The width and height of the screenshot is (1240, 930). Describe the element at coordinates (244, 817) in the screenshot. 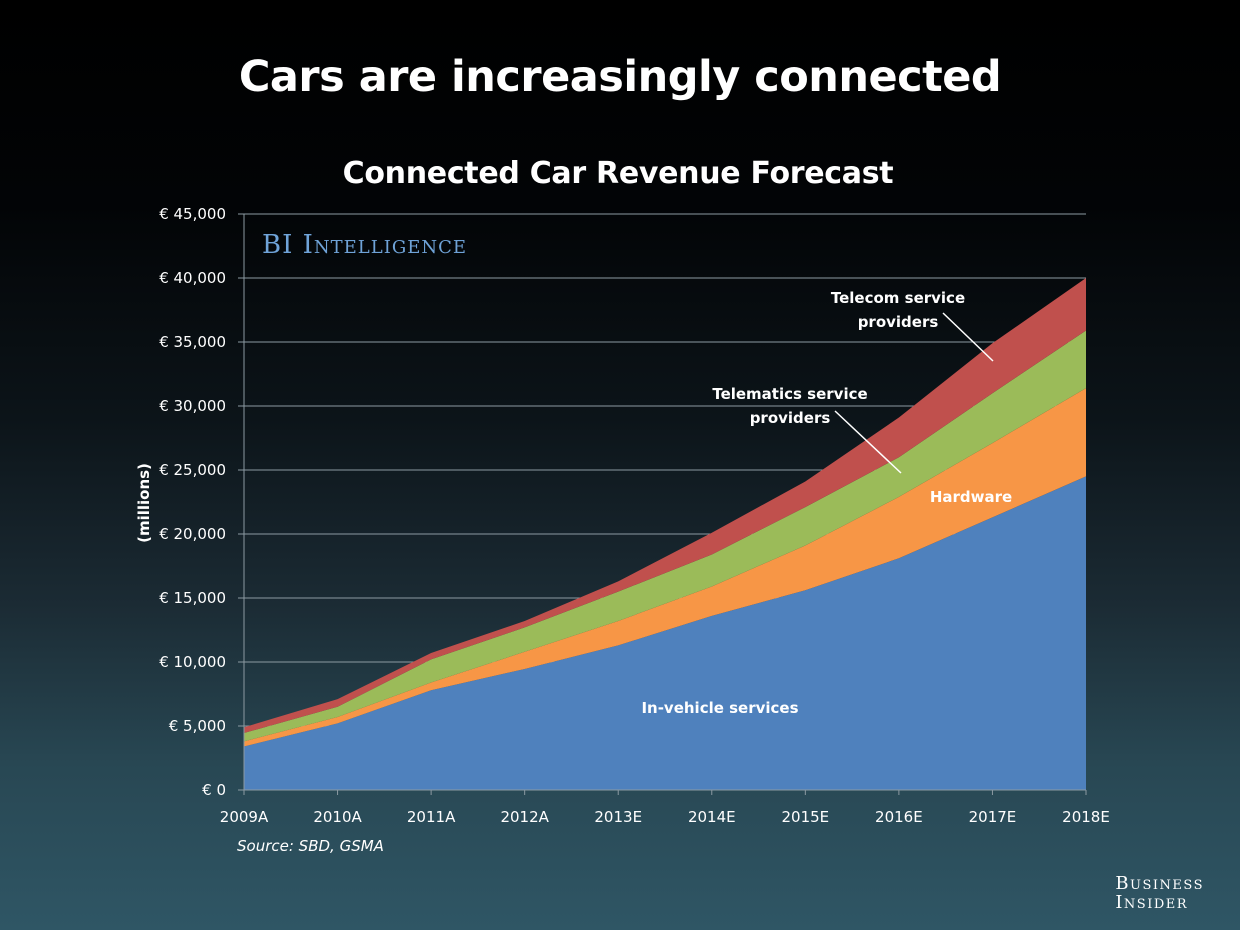

I see `x-tick-label: 2009A` at that location.